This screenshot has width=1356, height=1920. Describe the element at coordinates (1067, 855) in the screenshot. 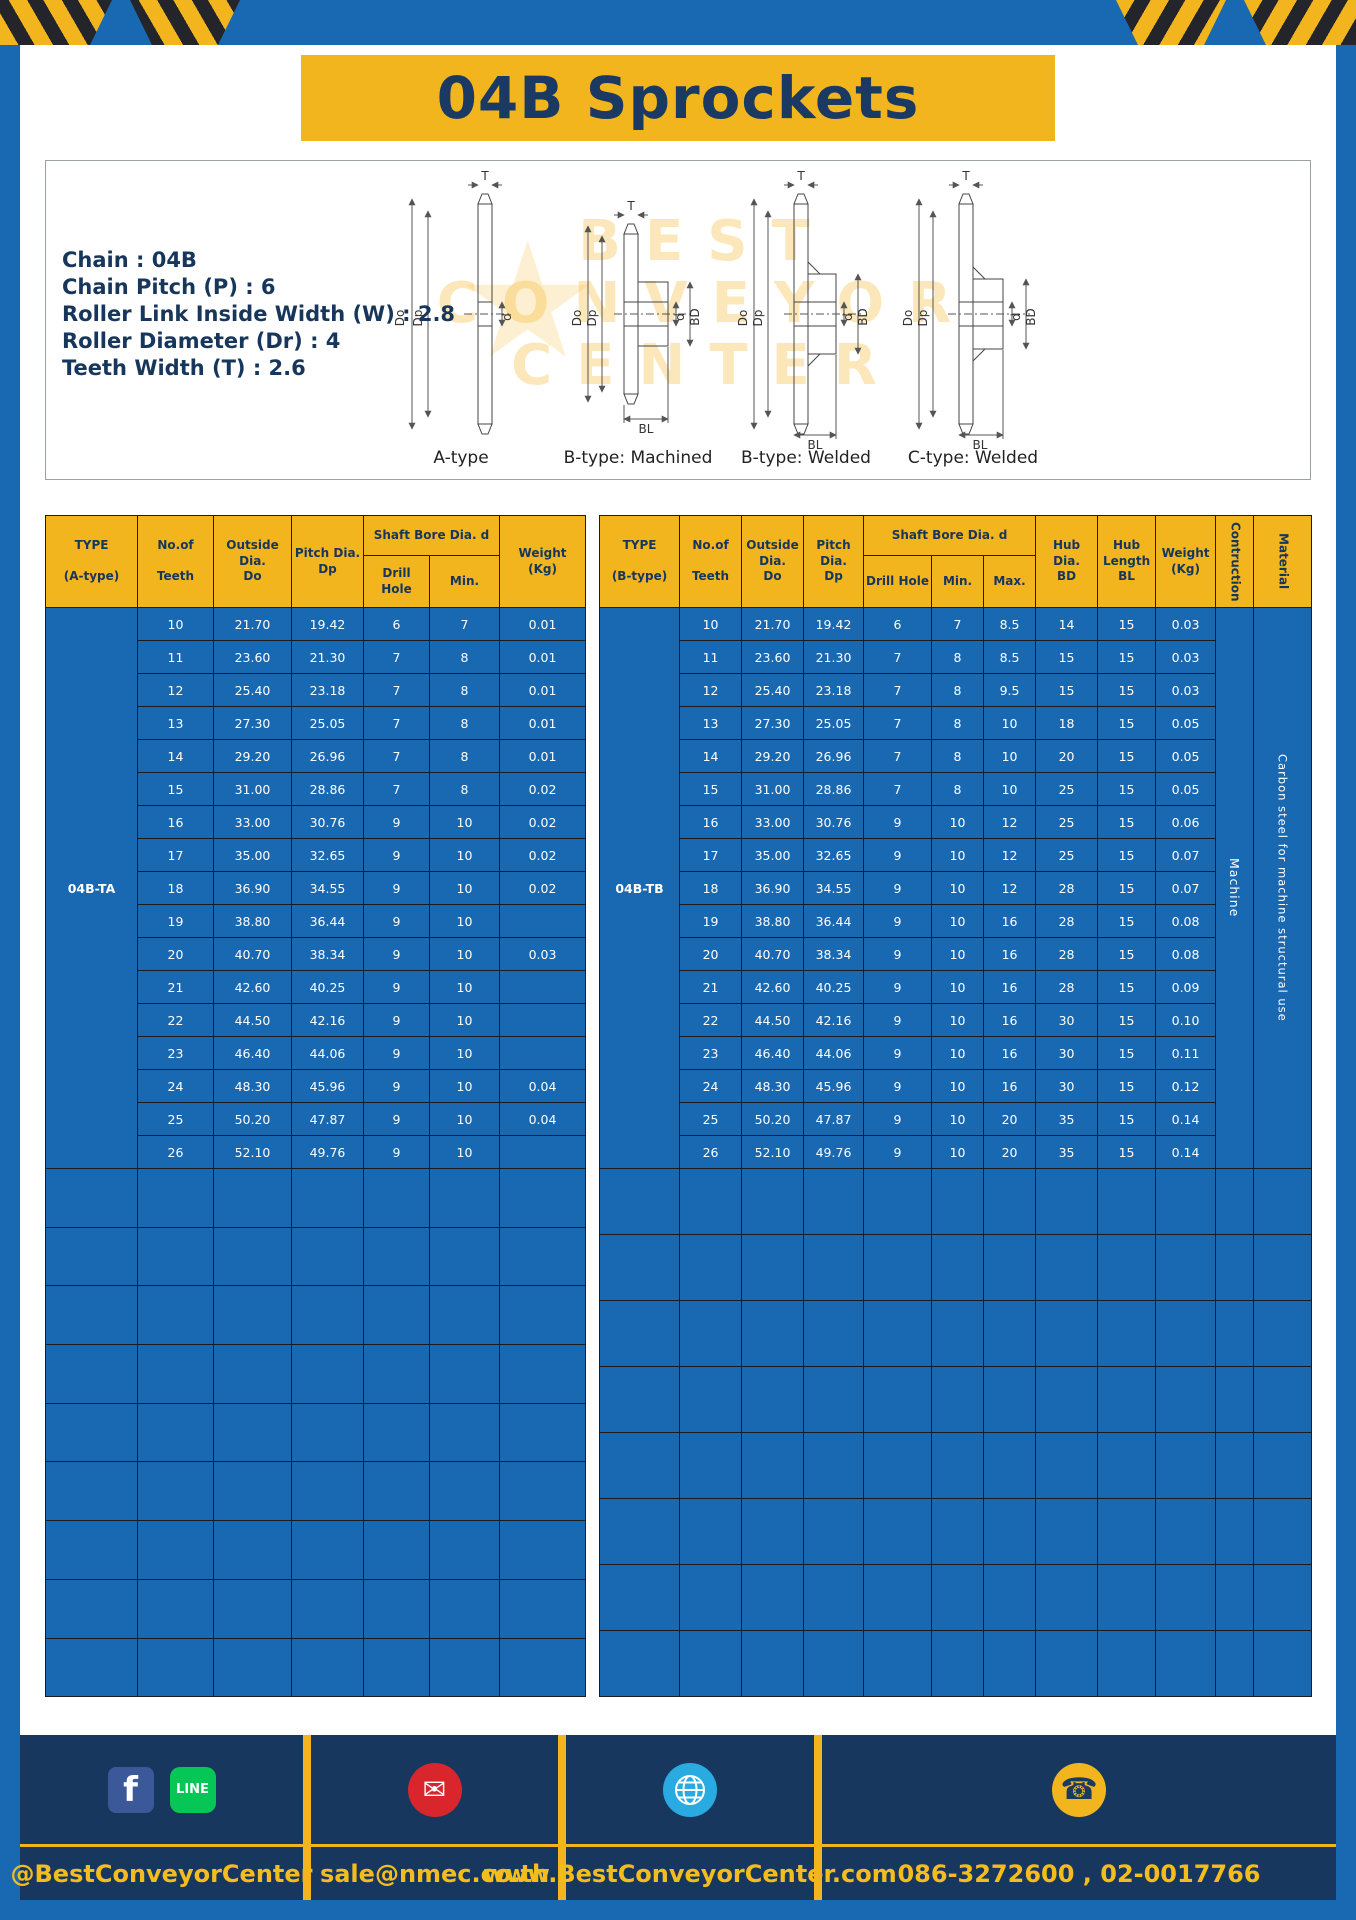

I see `tableB-cell: 25` at that location.